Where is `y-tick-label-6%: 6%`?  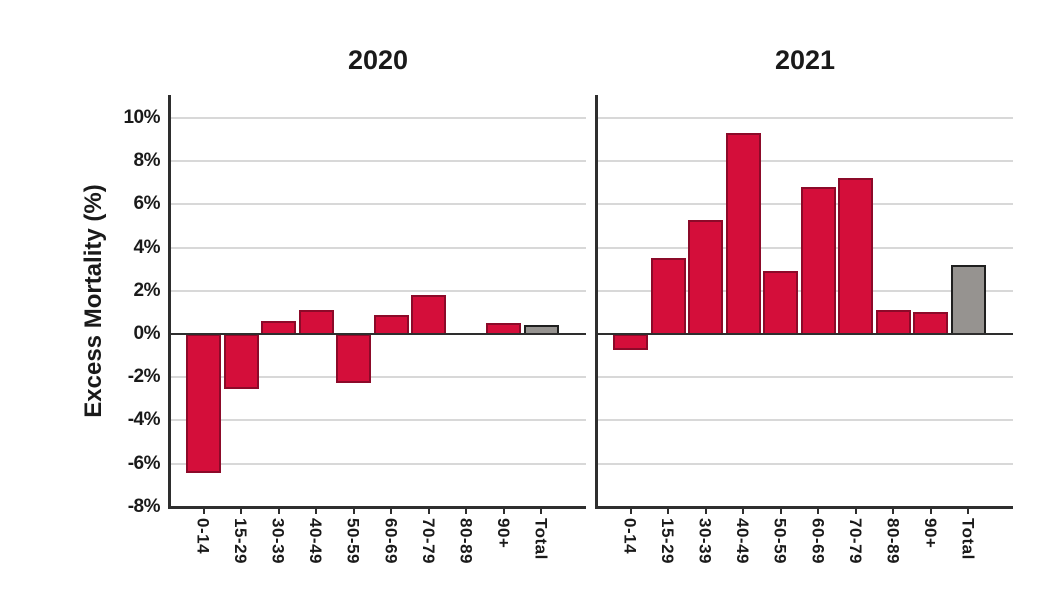 y-tick-label-6%: 6% is located at coordinates (147, 204).